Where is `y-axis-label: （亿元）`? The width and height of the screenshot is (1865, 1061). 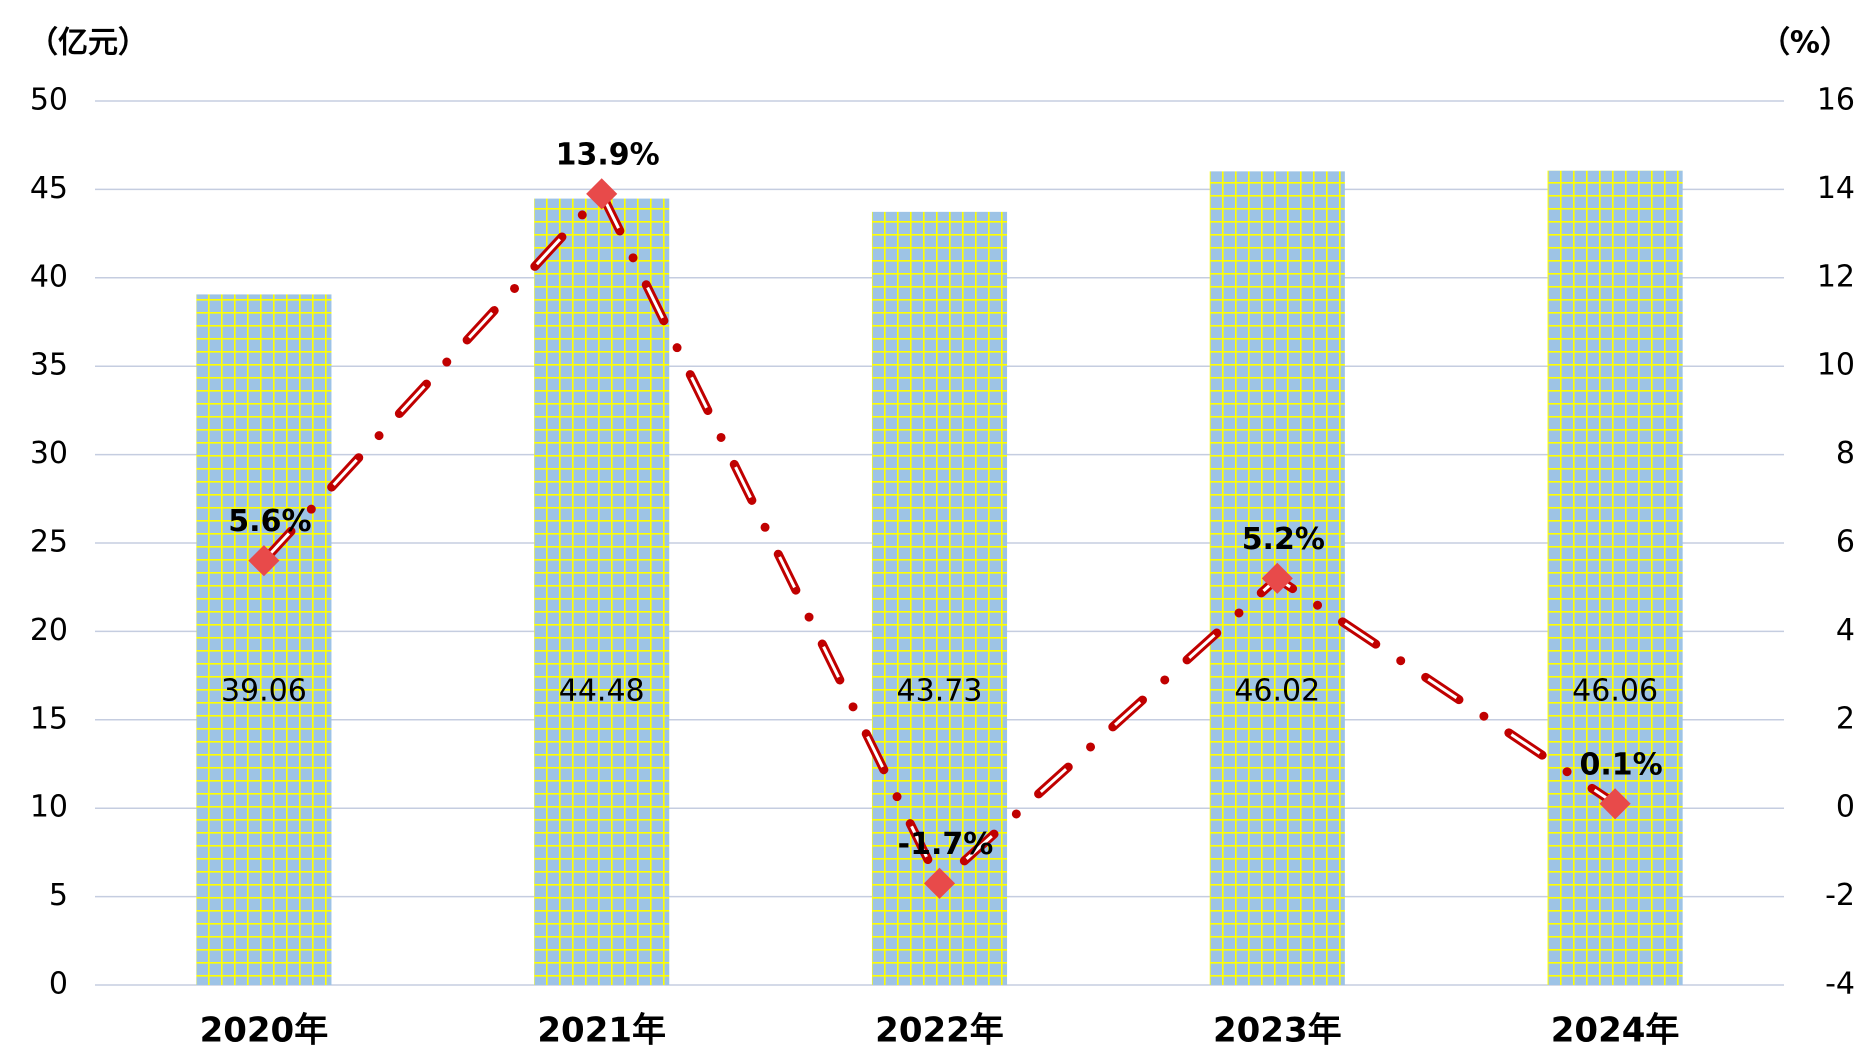 y-axis-label: （亿元） is located at coordinates (88, 43).